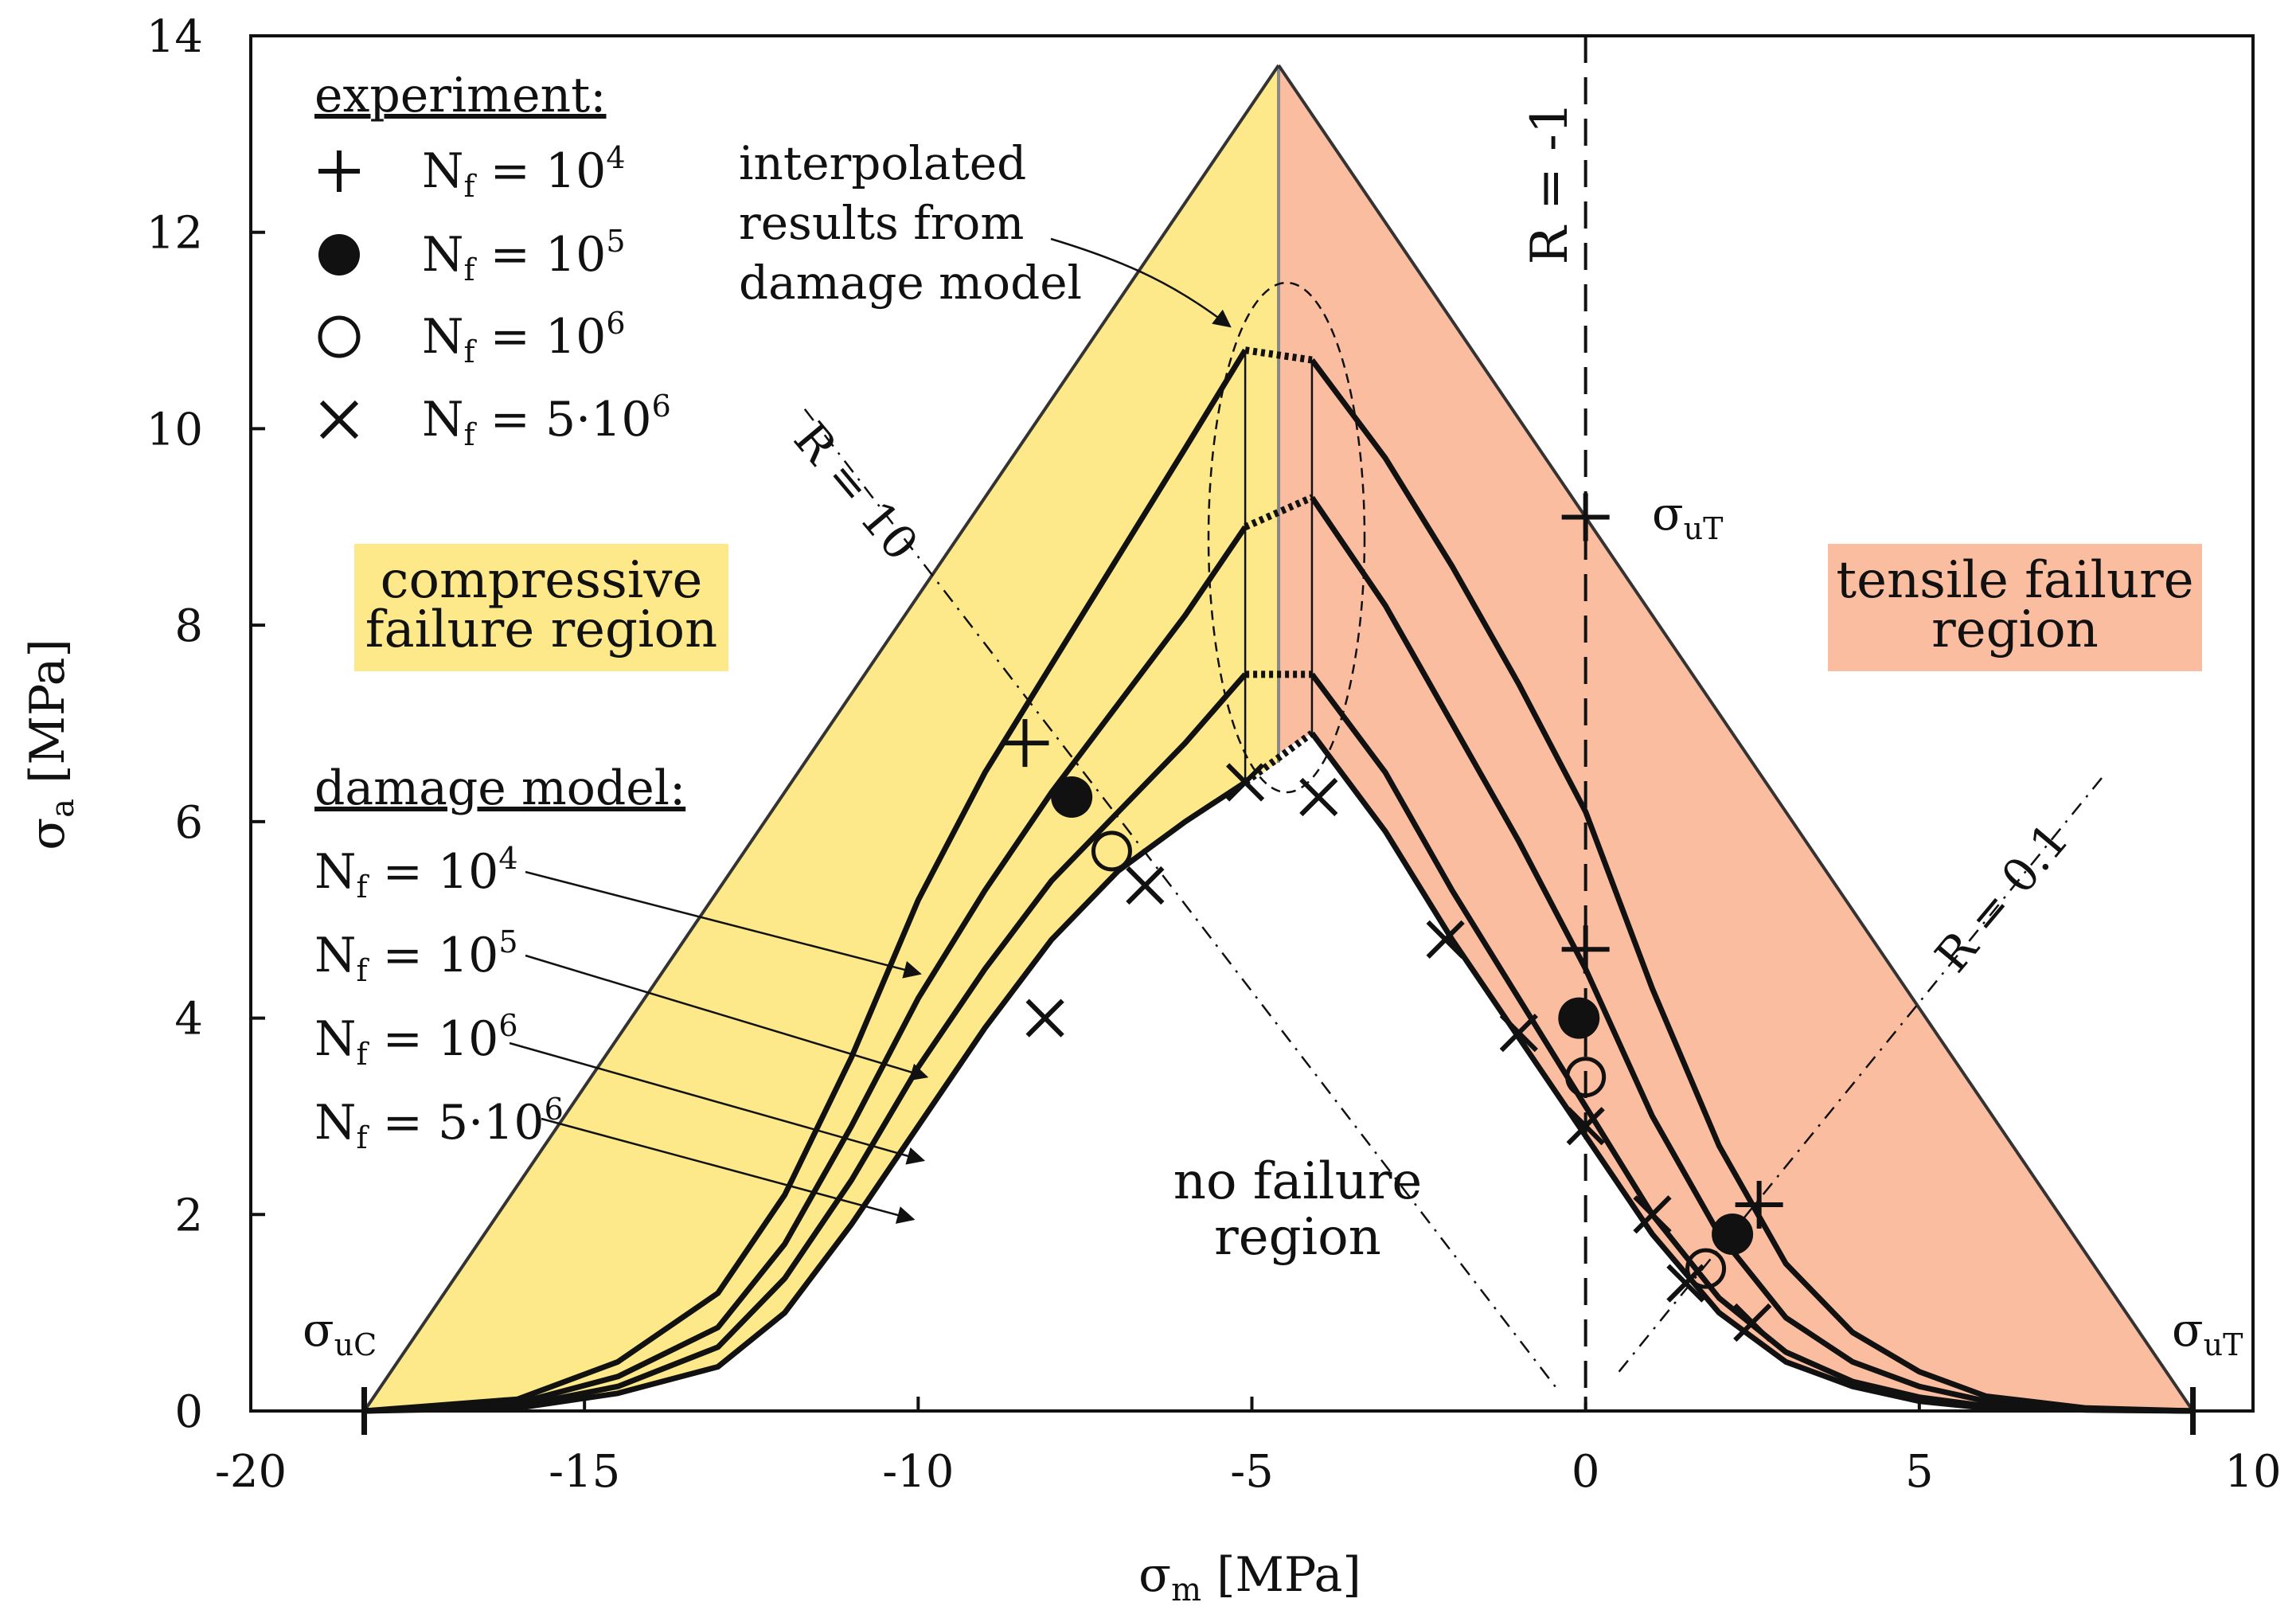 This screenshot has width=2296, height=1618. What do you see at coordinates (251, 1472) in the screenshot?
I see `x-tick-label: -20` at bounding box center [251, 1472].